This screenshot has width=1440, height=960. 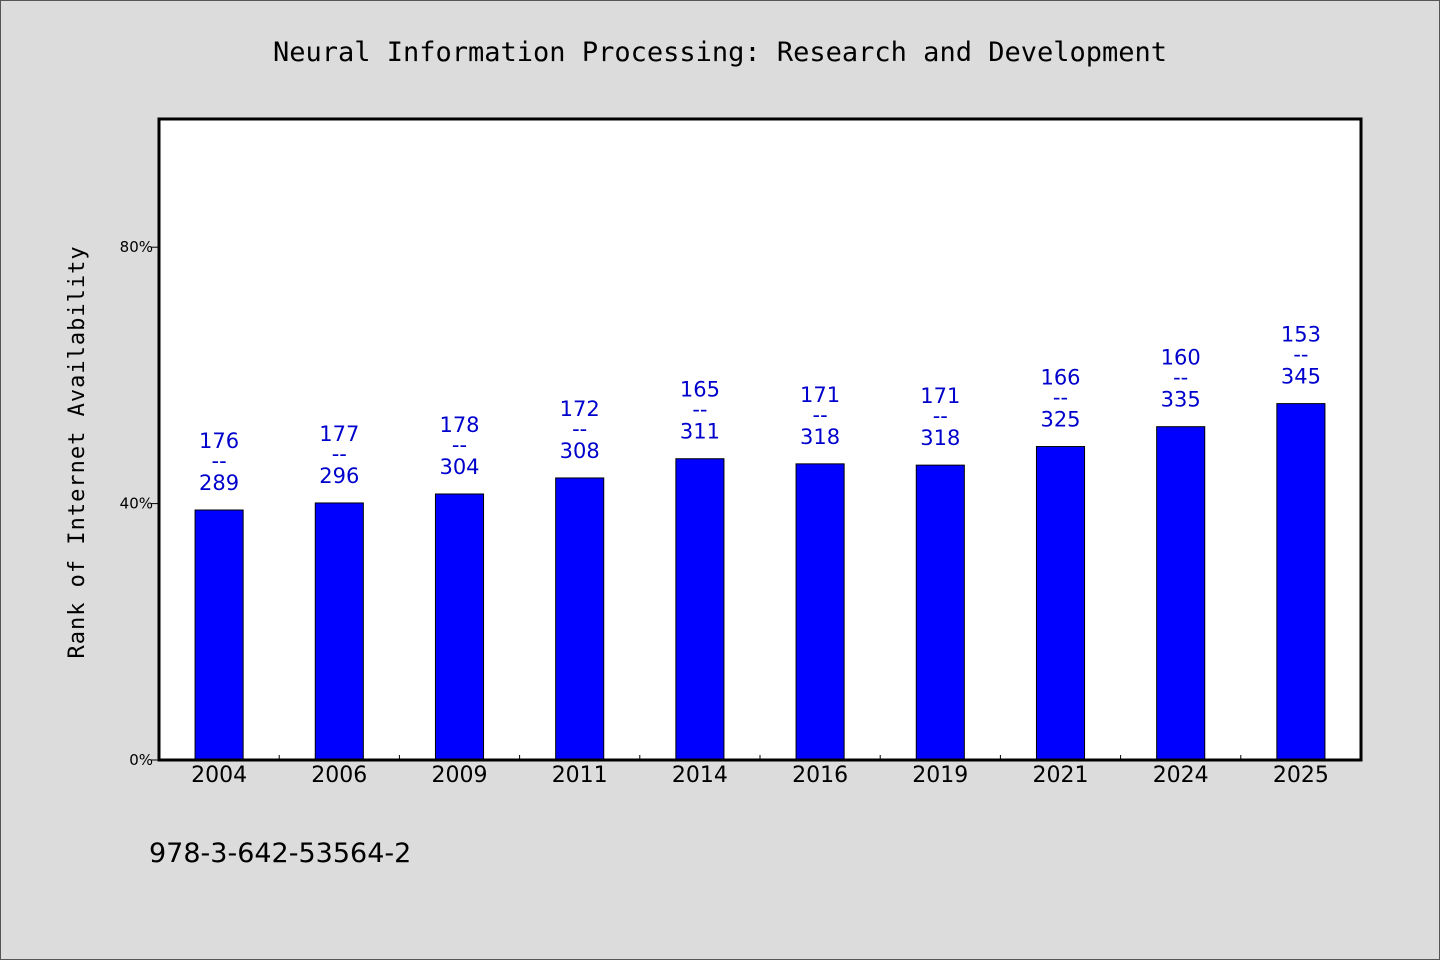 What do you see at coordinates (141, 760) in the screenshot?
I see `y-tick-label-0: 0%` at bounding box center [141, 760].